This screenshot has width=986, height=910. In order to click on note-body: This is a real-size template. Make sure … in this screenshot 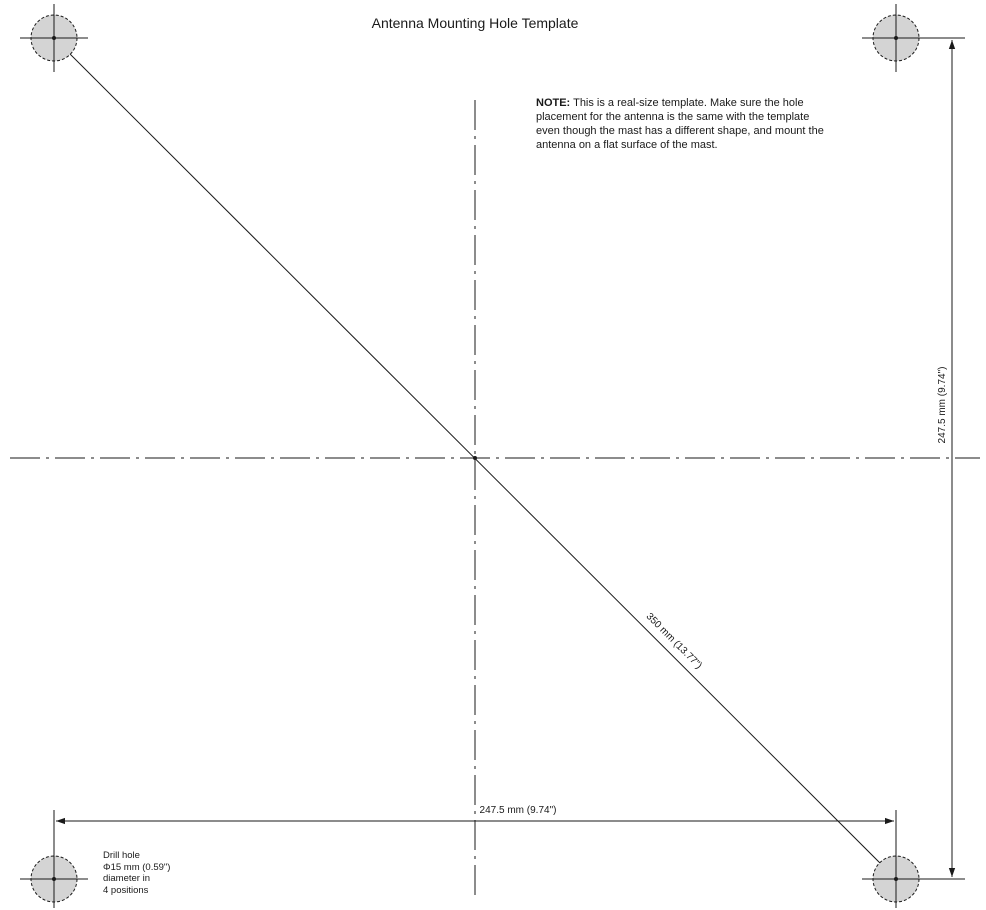, I will do `click(680, 124)`.